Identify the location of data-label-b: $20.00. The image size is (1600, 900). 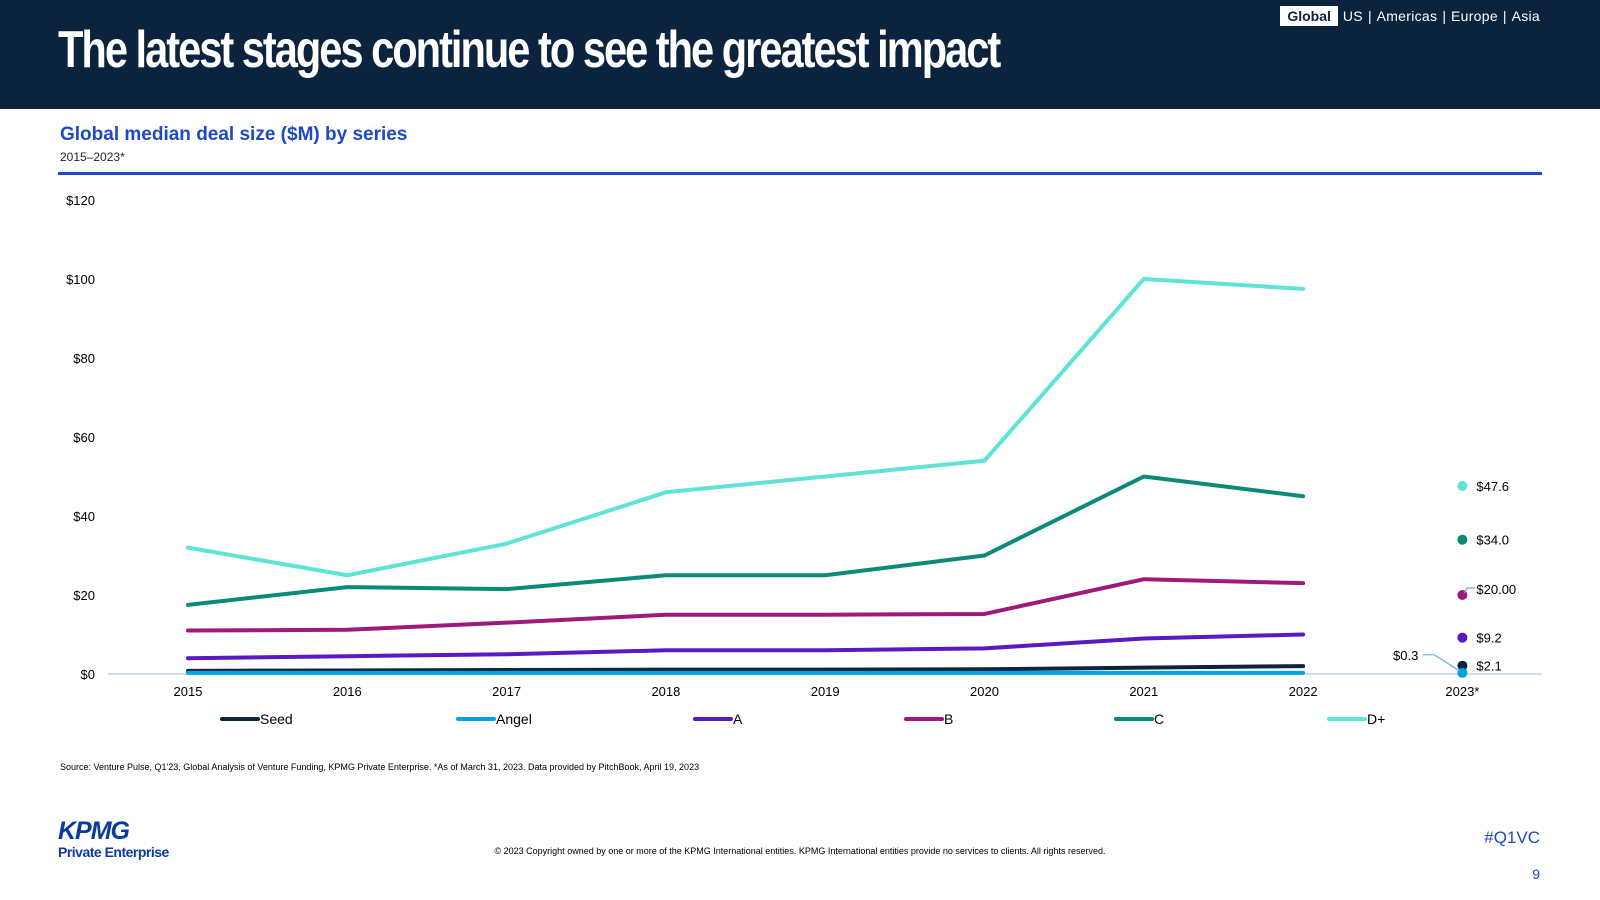
(1496, 589).